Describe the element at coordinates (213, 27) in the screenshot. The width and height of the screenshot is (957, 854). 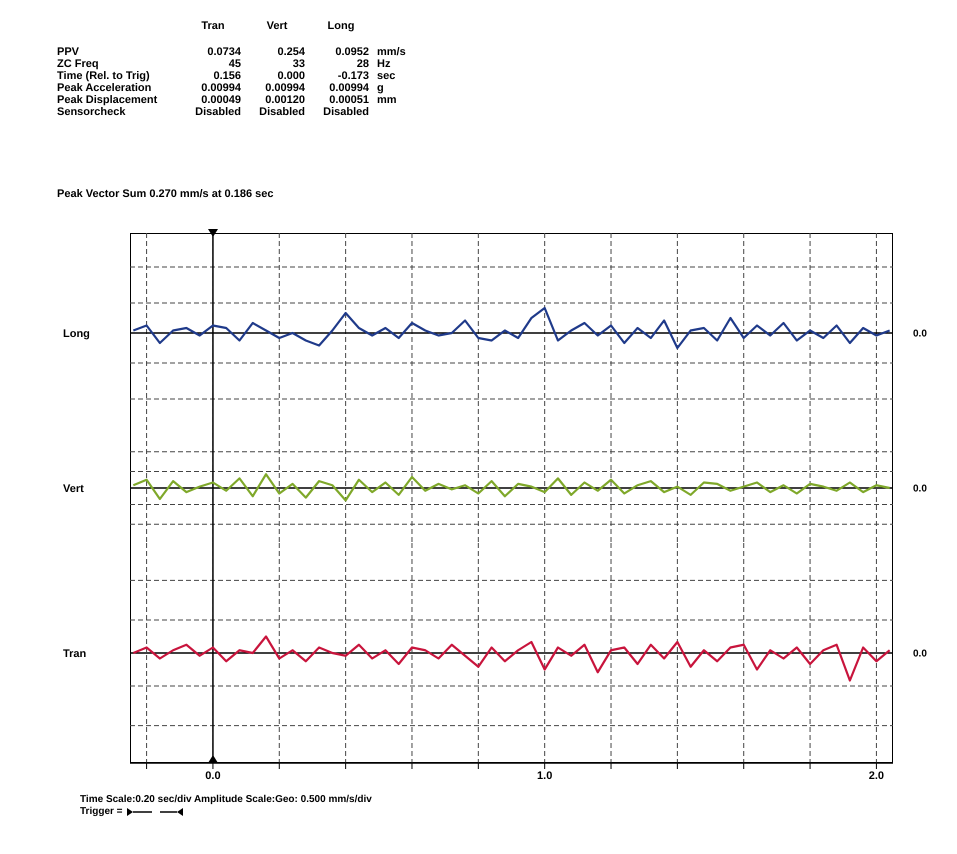
I see `text: Tran` at that location.